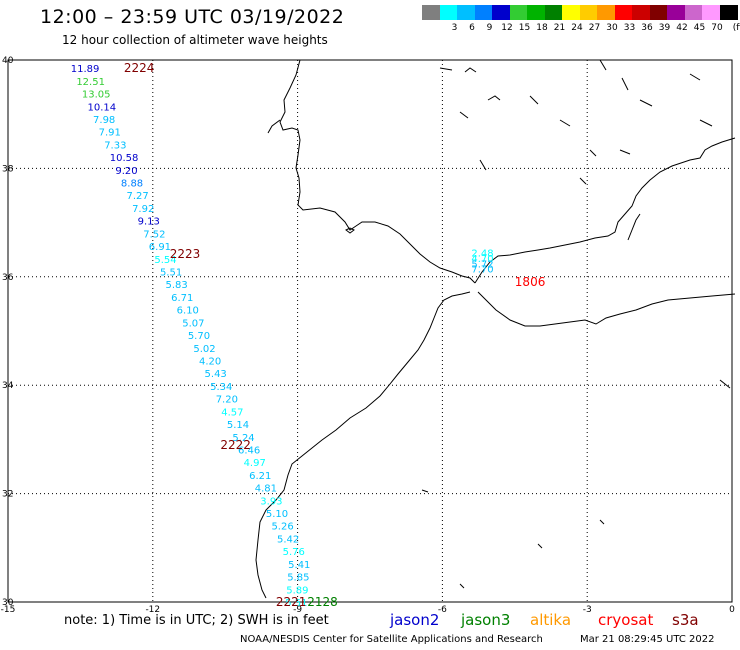 The width and height of the screenshot is (740, 650). What do you see at coordinates (160, 247) in the screenshot?
I see `wave-height-value: 6.91` at bounding box center [160, 247].